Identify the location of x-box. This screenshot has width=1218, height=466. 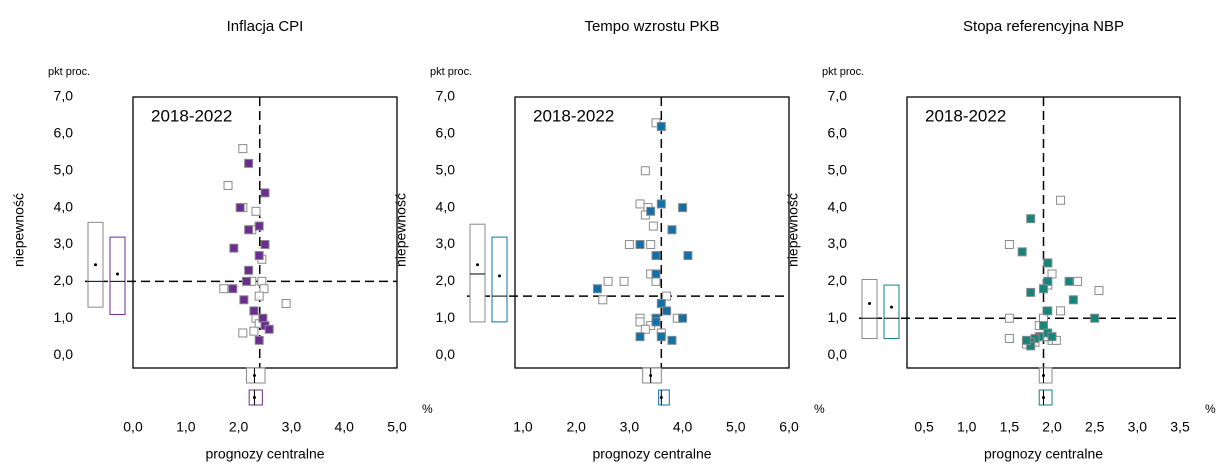
(1045, 375).